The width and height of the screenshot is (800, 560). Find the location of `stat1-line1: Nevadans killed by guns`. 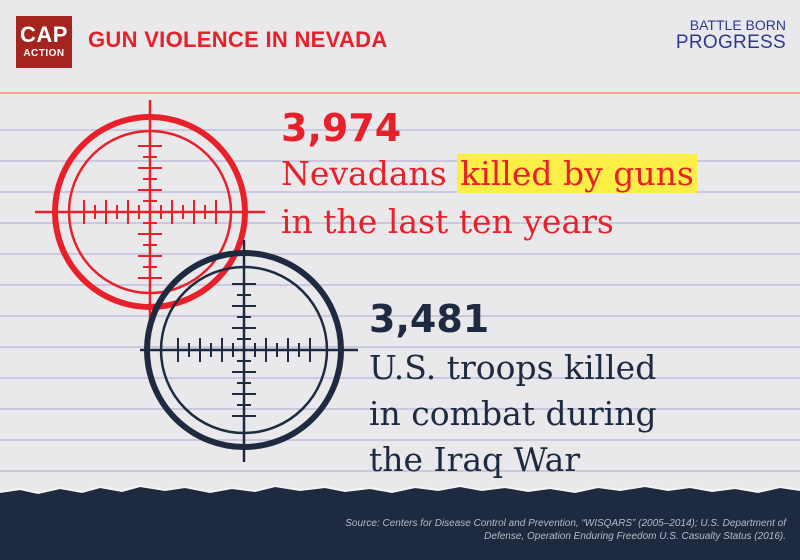

stat1-line1: Nevadans killed by guns is located at coordinates (489, 174).